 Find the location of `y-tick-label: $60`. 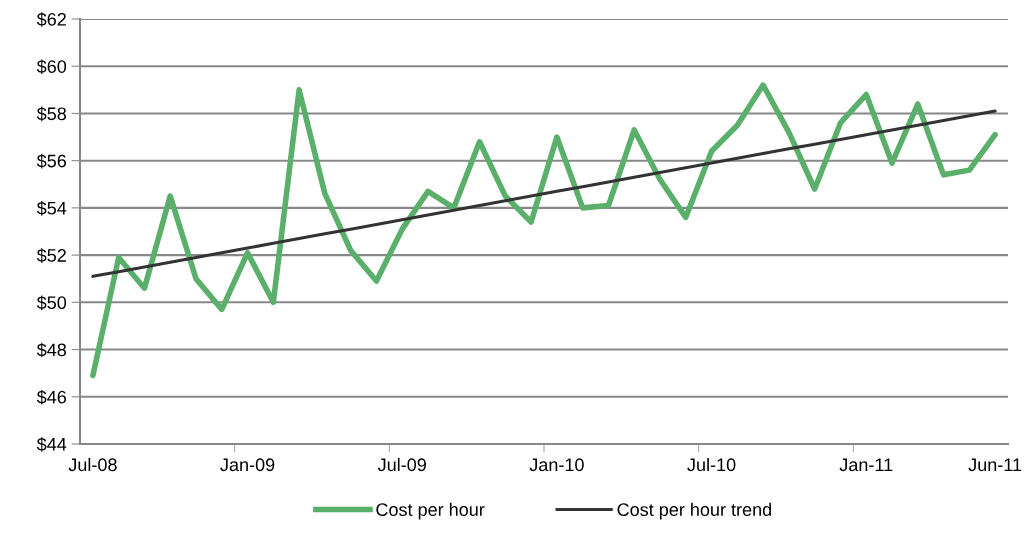

y-tick-label: $60 is located at coordinates (51, 67).